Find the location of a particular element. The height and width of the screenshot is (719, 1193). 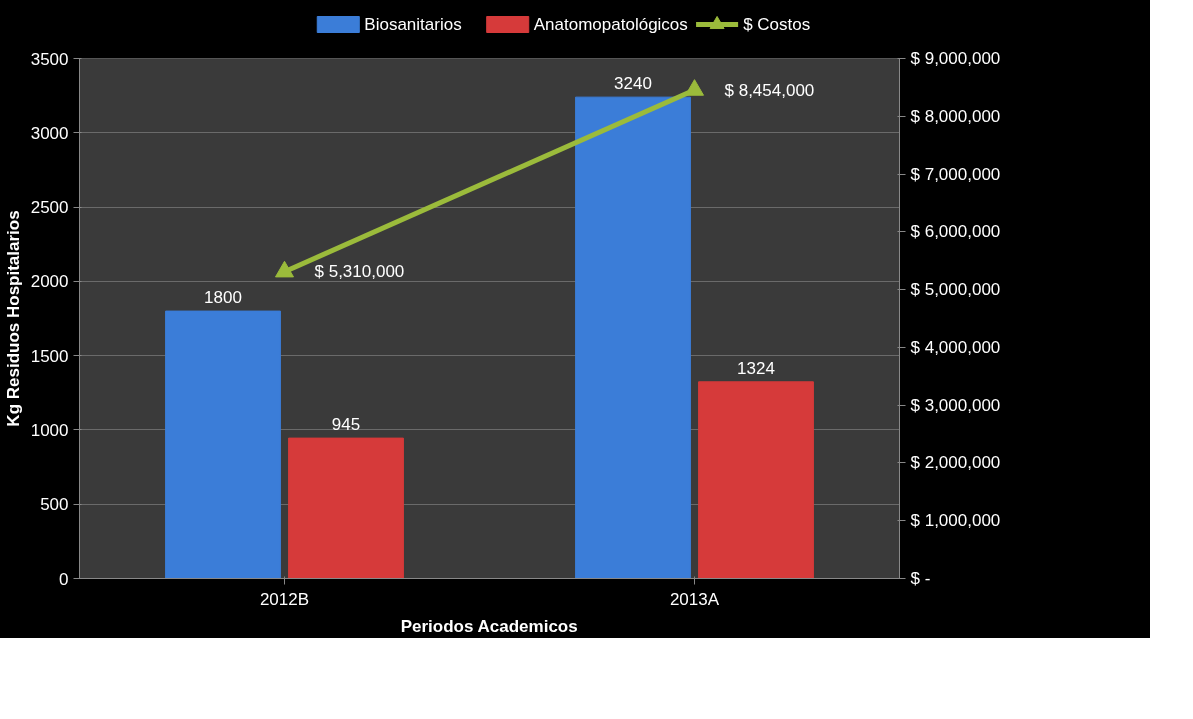

data-label: 1800 is located at coordinates (223, 298).